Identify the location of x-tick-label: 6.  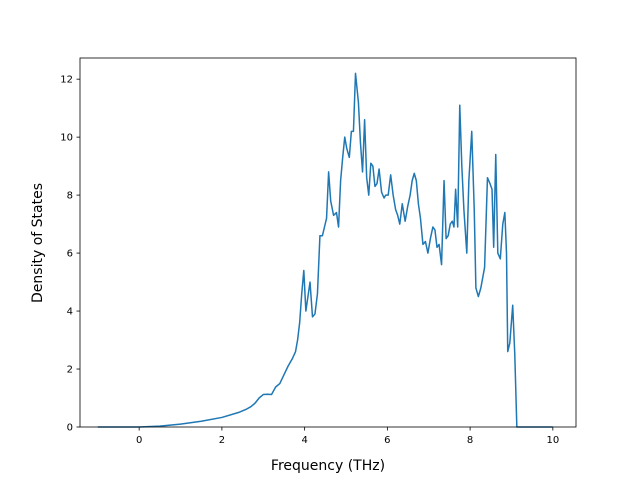
(387, 440).